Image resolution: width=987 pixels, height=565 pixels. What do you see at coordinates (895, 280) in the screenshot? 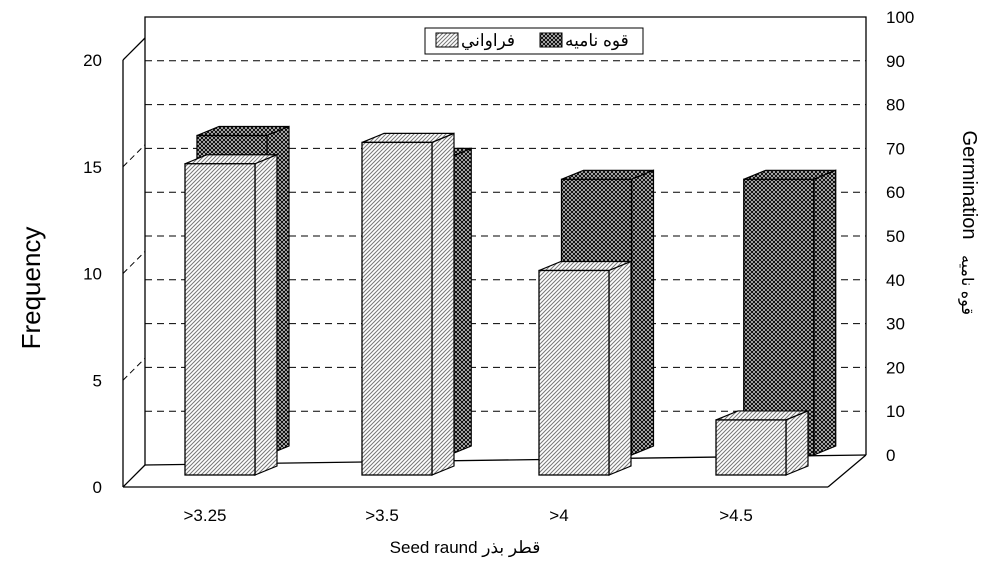
I see `y-right-tick-label: 40` at bounding box center [895, 280].